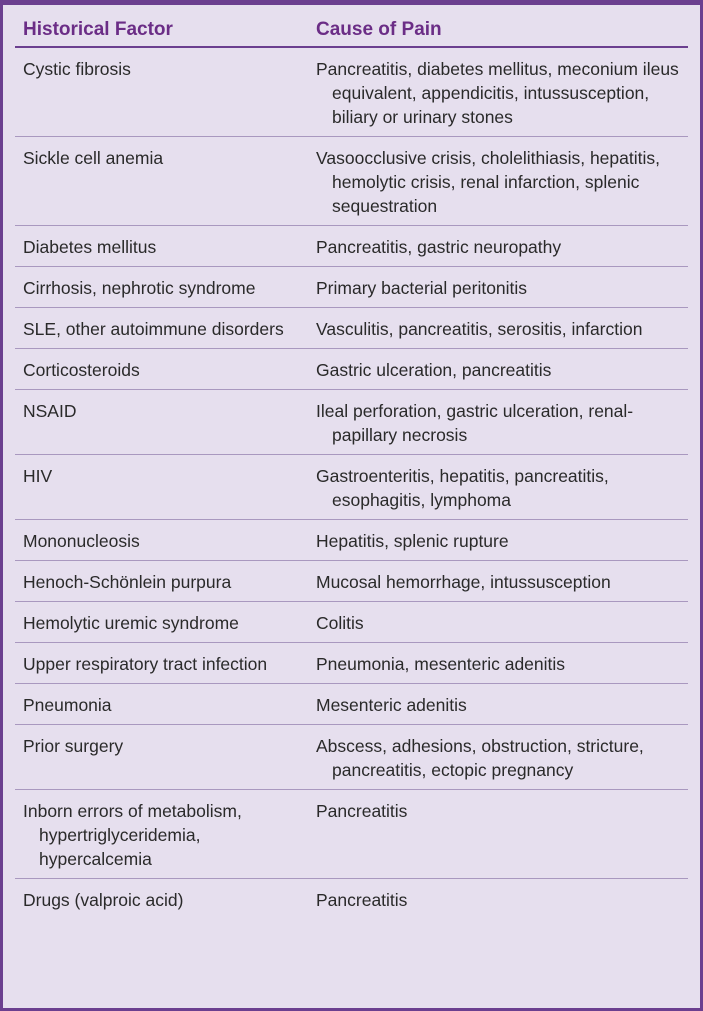 This screenshot has height=1011, width=703. I want to click on factor-cell: NSAID, so click(161, 422).